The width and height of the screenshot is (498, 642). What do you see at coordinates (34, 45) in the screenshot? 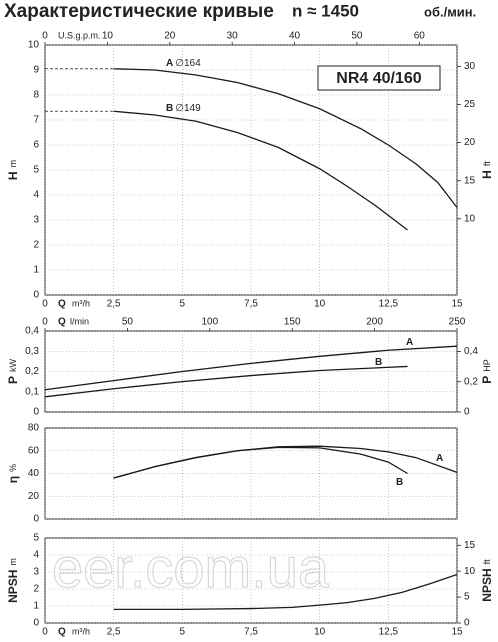
I see `y-tick-label: 10` at bounding box center [34, 45].